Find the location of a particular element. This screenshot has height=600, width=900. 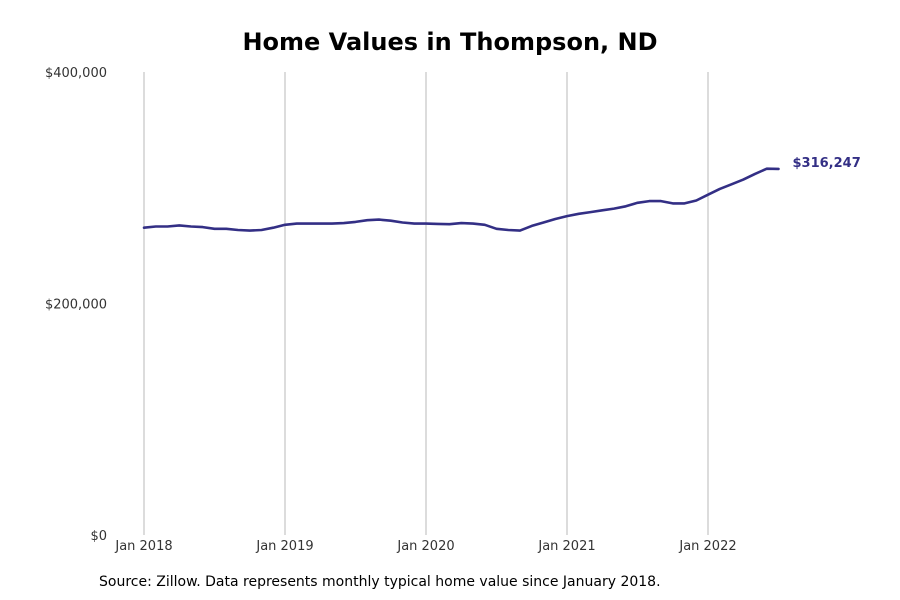

end-value-label: $316,247 is located at coordinates (827, 163).